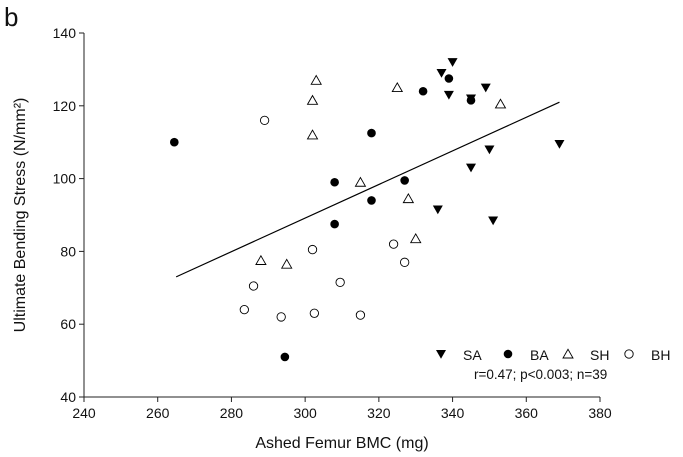  What do you see at coordinates (232, 413) in the screenshot?
I see `x-tick-label: 280` at bounding box center [232, 413].